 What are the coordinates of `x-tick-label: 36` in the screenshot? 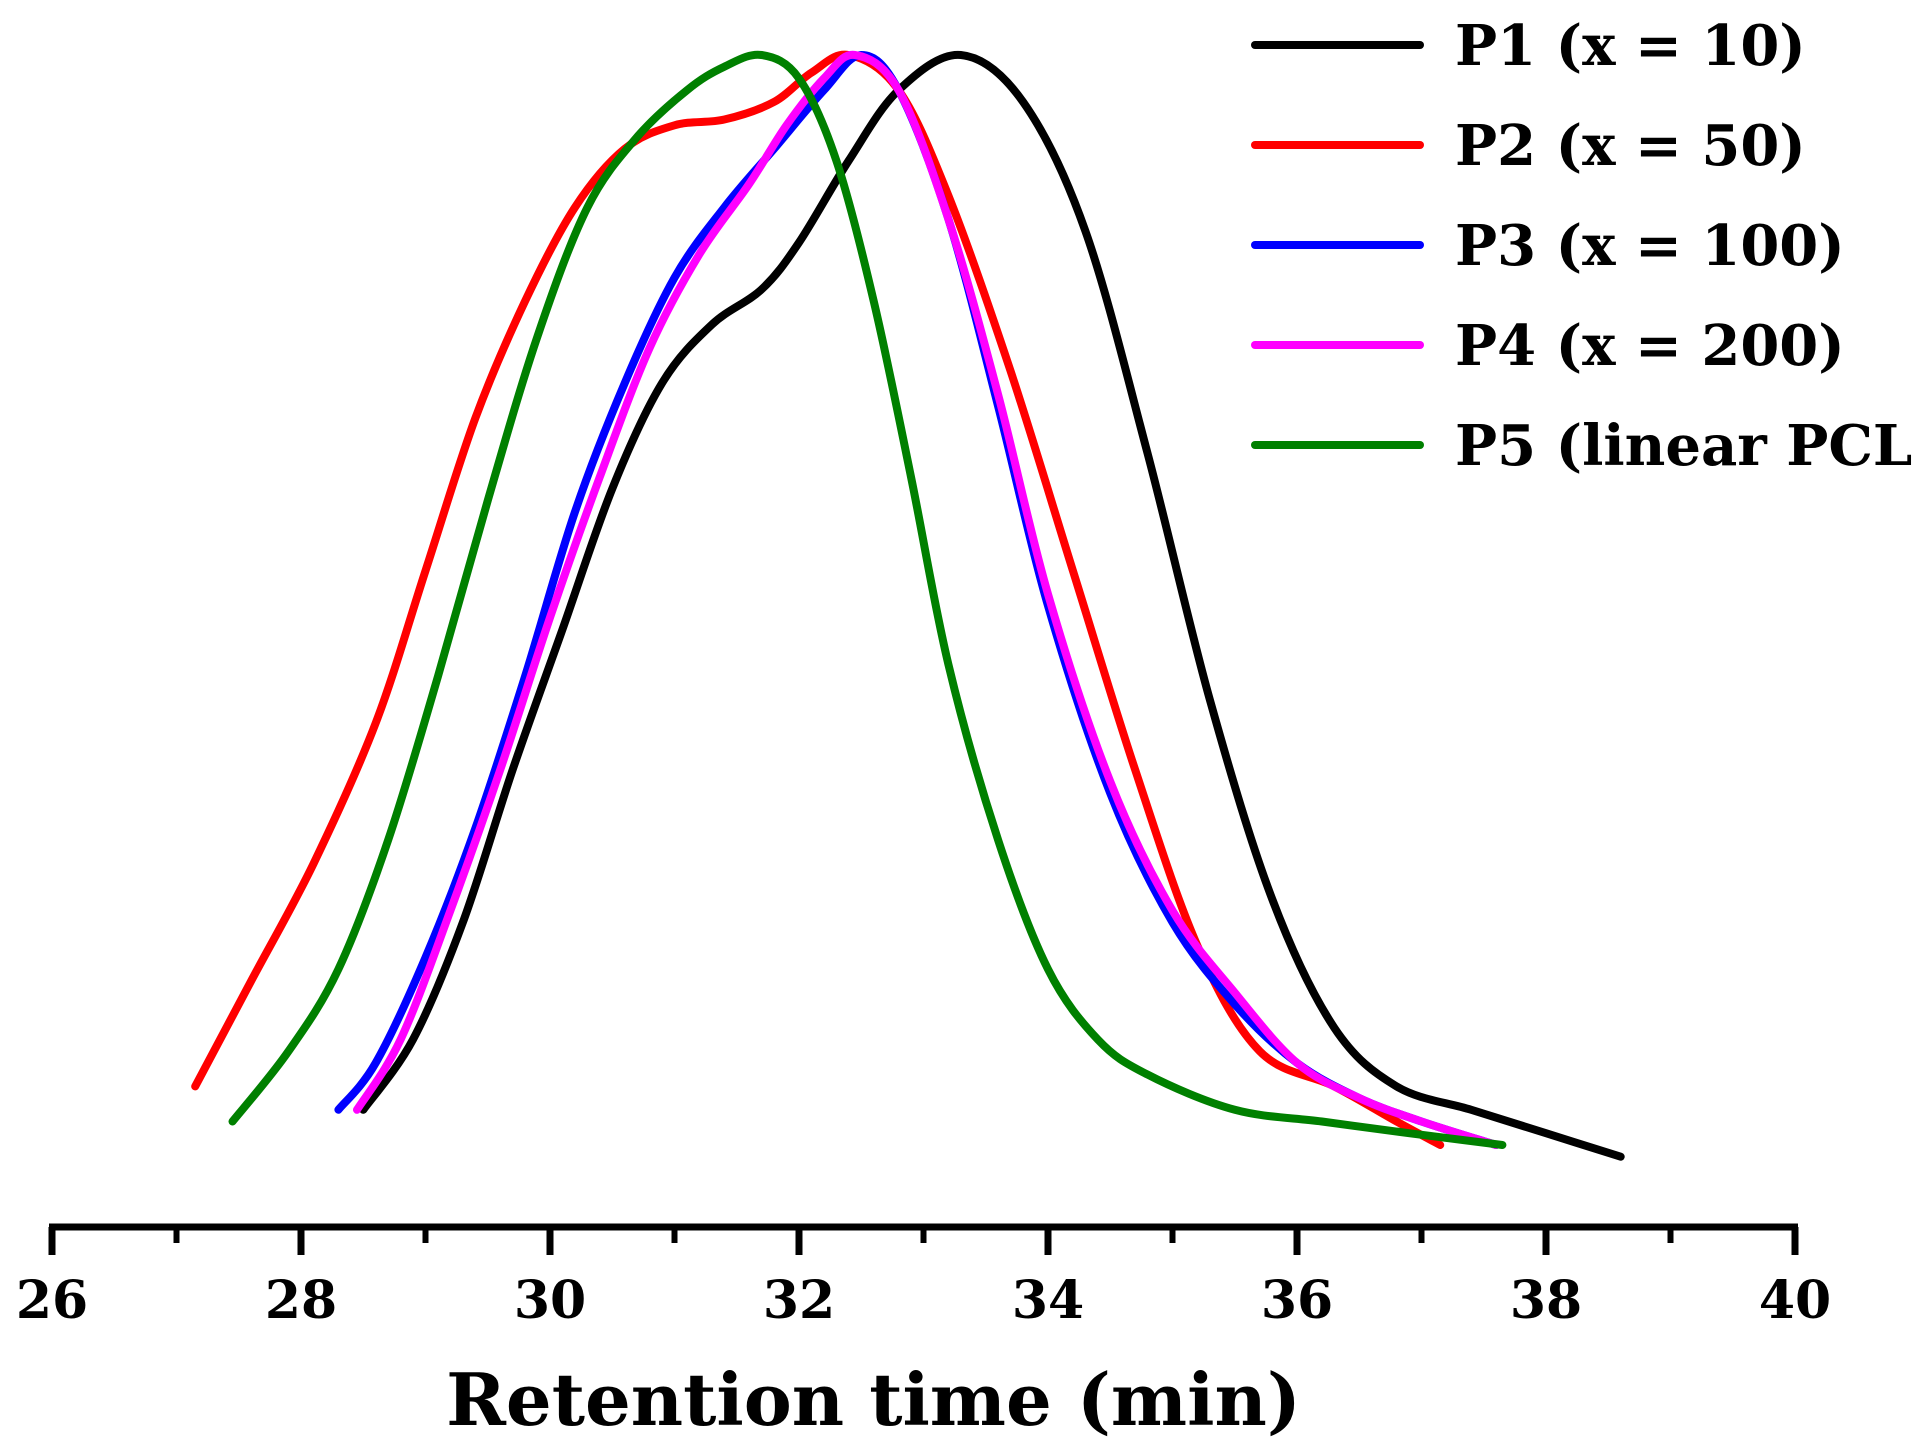 It's located at (1297, 1300).